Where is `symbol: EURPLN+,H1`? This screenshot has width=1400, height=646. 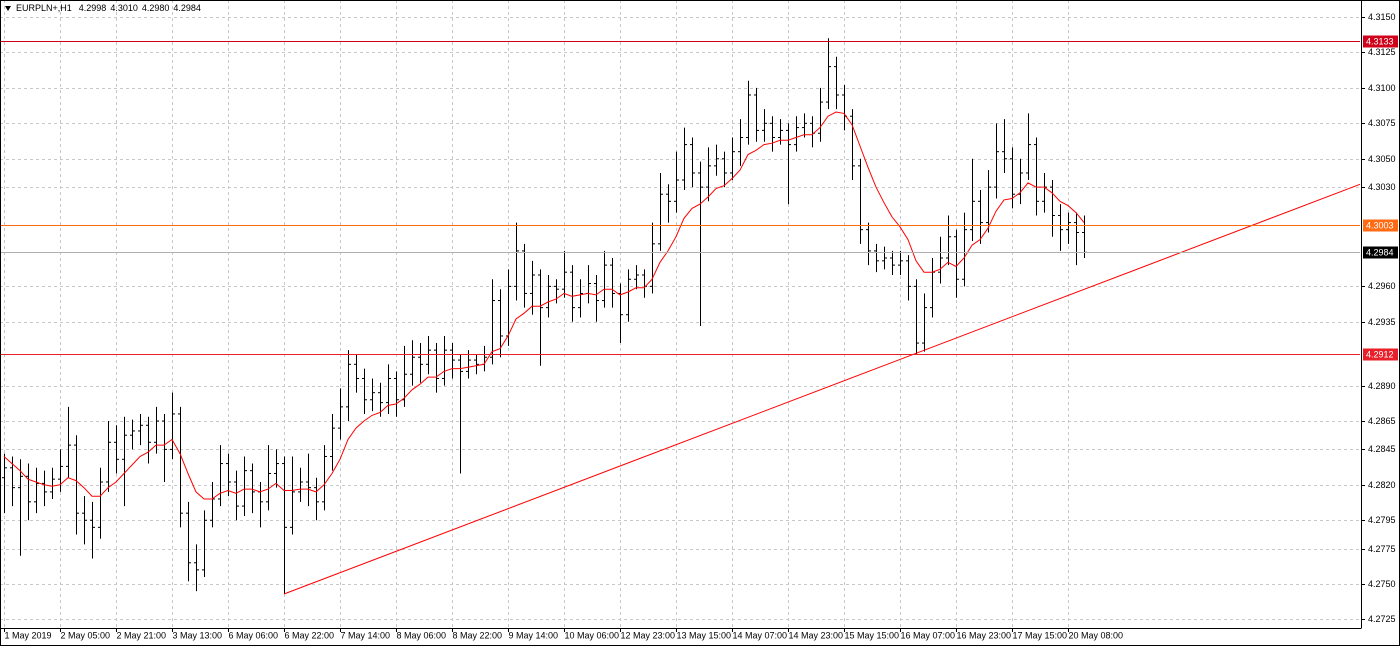
symbol: EURPLN+,H1 is located at coordinates (44, 8).